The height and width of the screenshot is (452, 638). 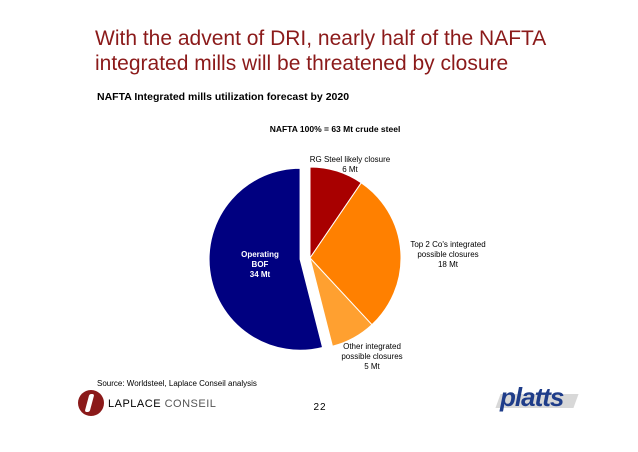 What do you see at coordinates (135, 404) in the screenshot?
I see `laplace-wordmark-main: LAPLACE` at bounding box center [135, 404].